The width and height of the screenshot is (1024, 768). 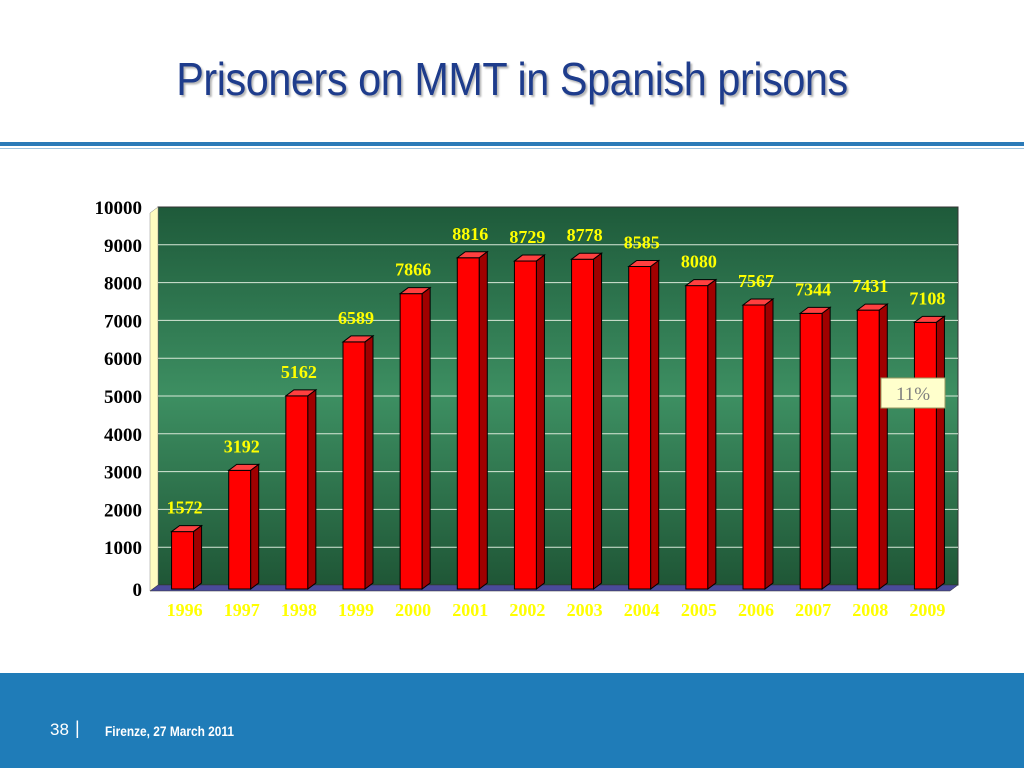 I want to click on page-number: 38, so click(x=59, y=729).